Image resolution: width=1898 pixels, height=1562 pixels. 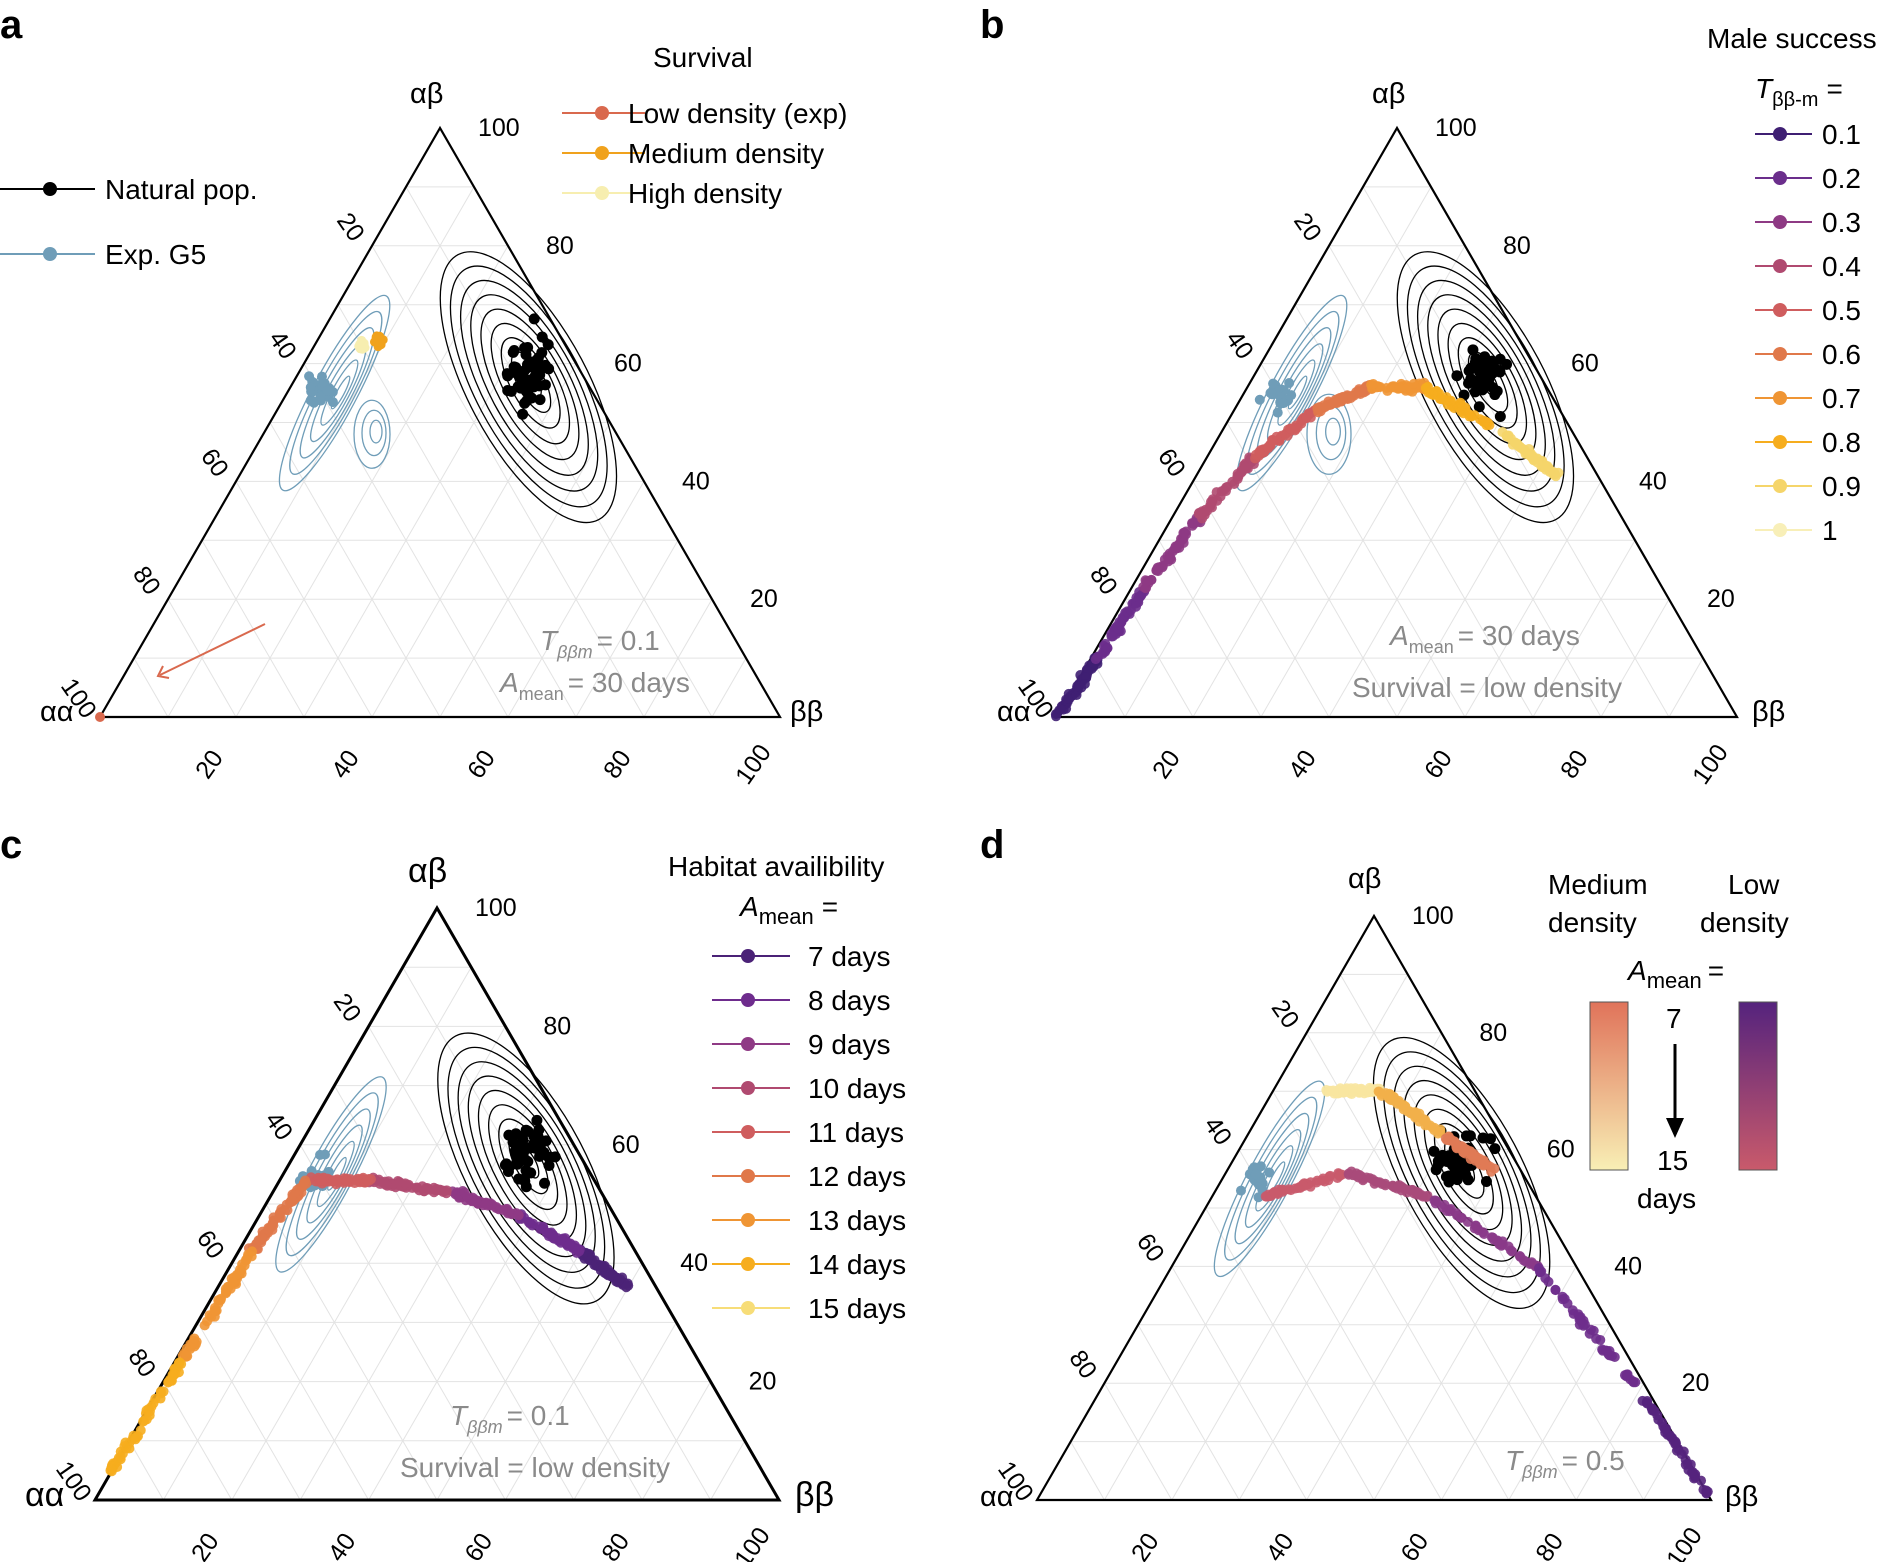 What do you see at coordinates (857, 1264) in the screenshot?
I see `legend-label-habitat: 14 days` at bounding box center [857, 1264].